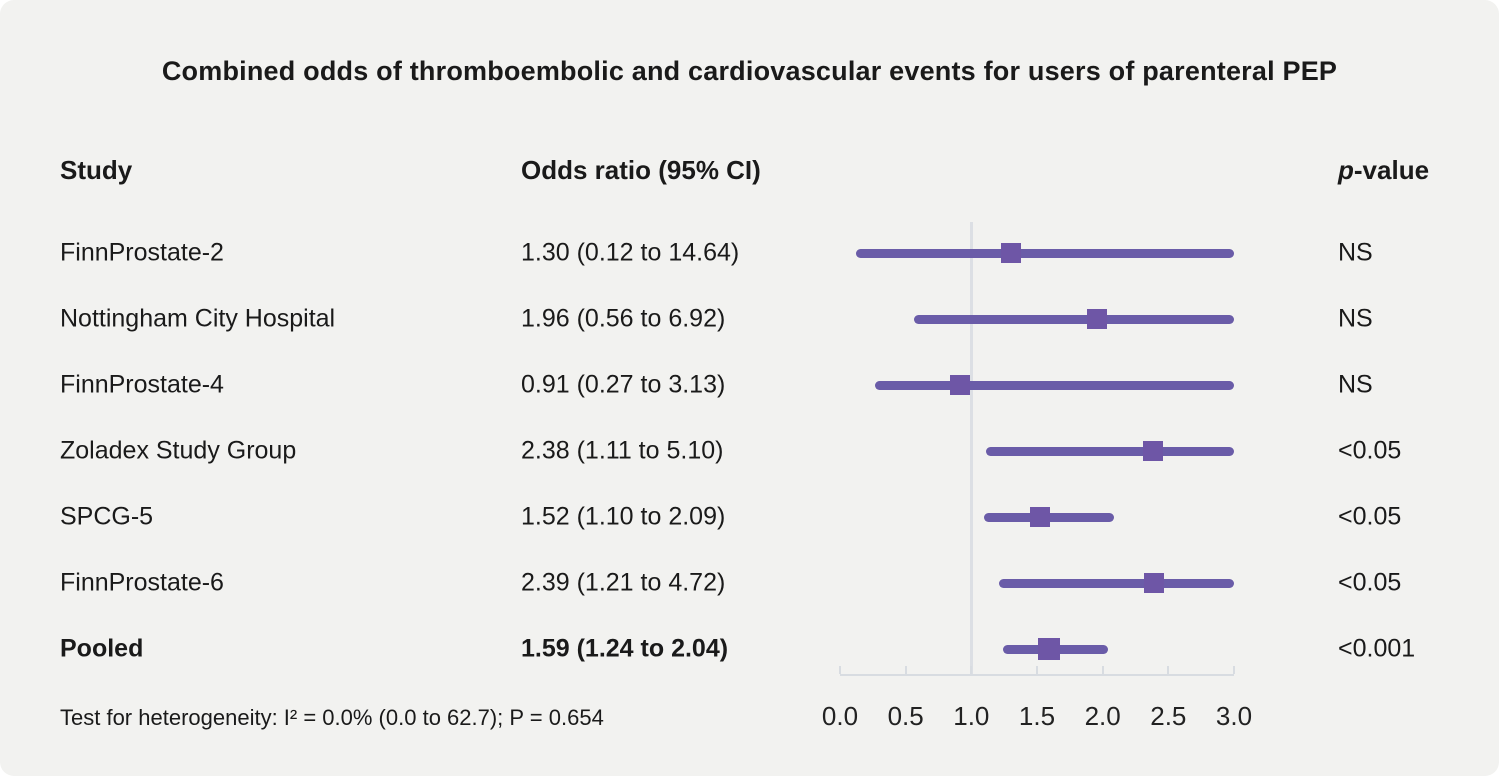 Image resolution: width=1499 pixels, height=776 pixels. What do you see at coordinates (749, 649) in the screenshot?
I see `table-row: Pooled 1.59 (1.24 to 2.04) <0.001` at bounding box center [749, 649].